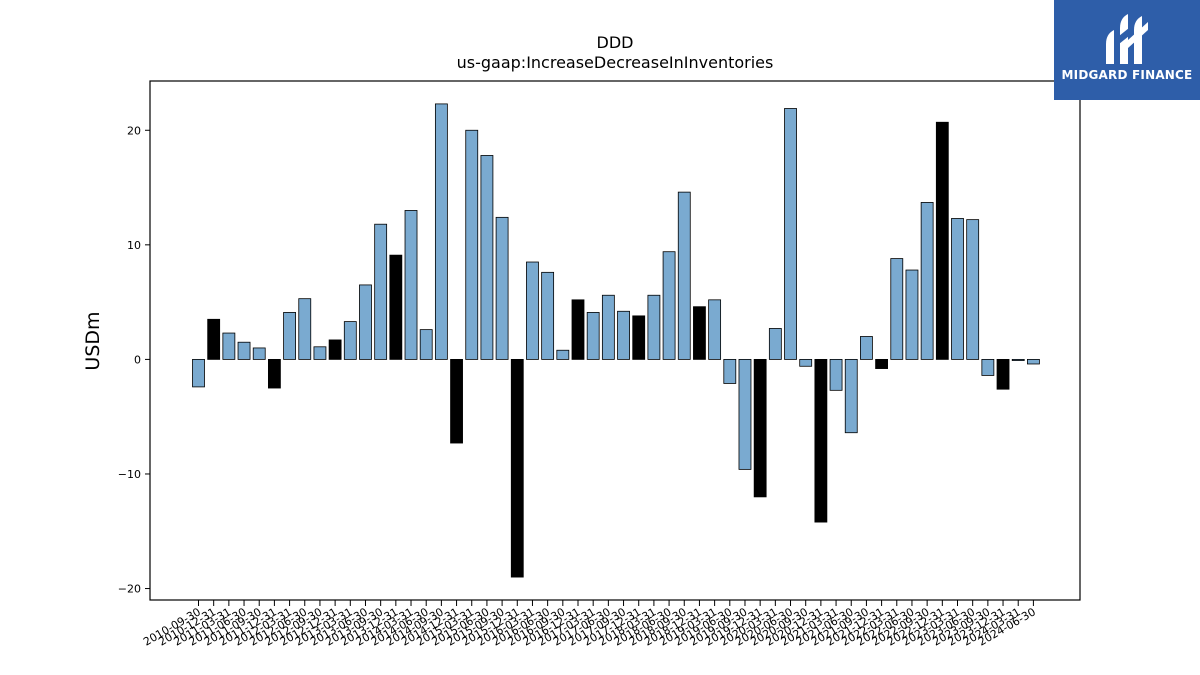 The image size is (1200, 675). I want to click on chart-title: DDD, so click(615, 42).